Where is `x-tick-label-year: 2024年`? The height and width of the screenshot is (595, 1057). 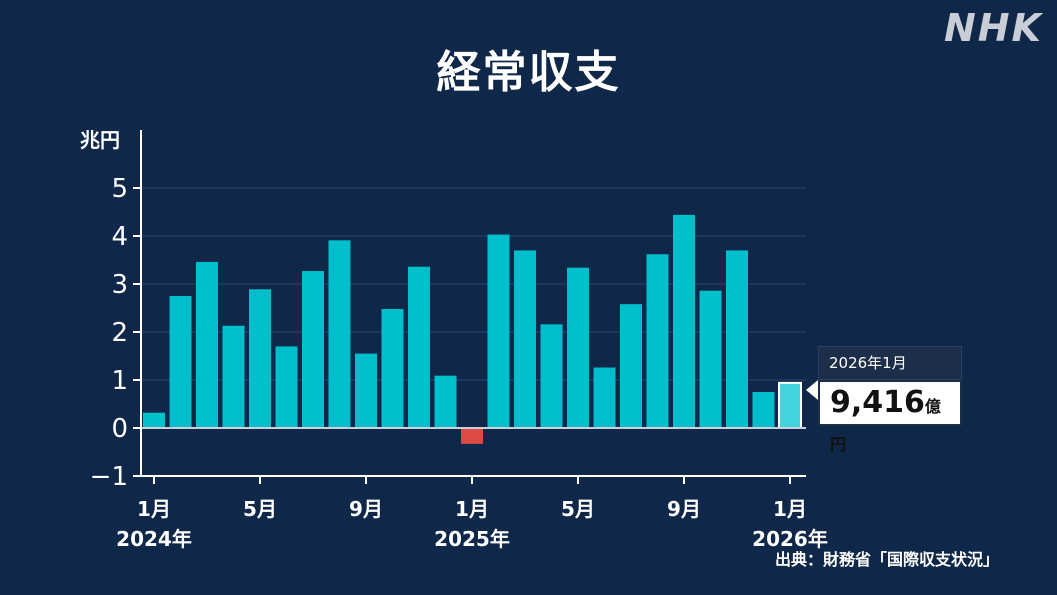 x-tick-label-year: 2024年 is located at coordinates (154, 539).